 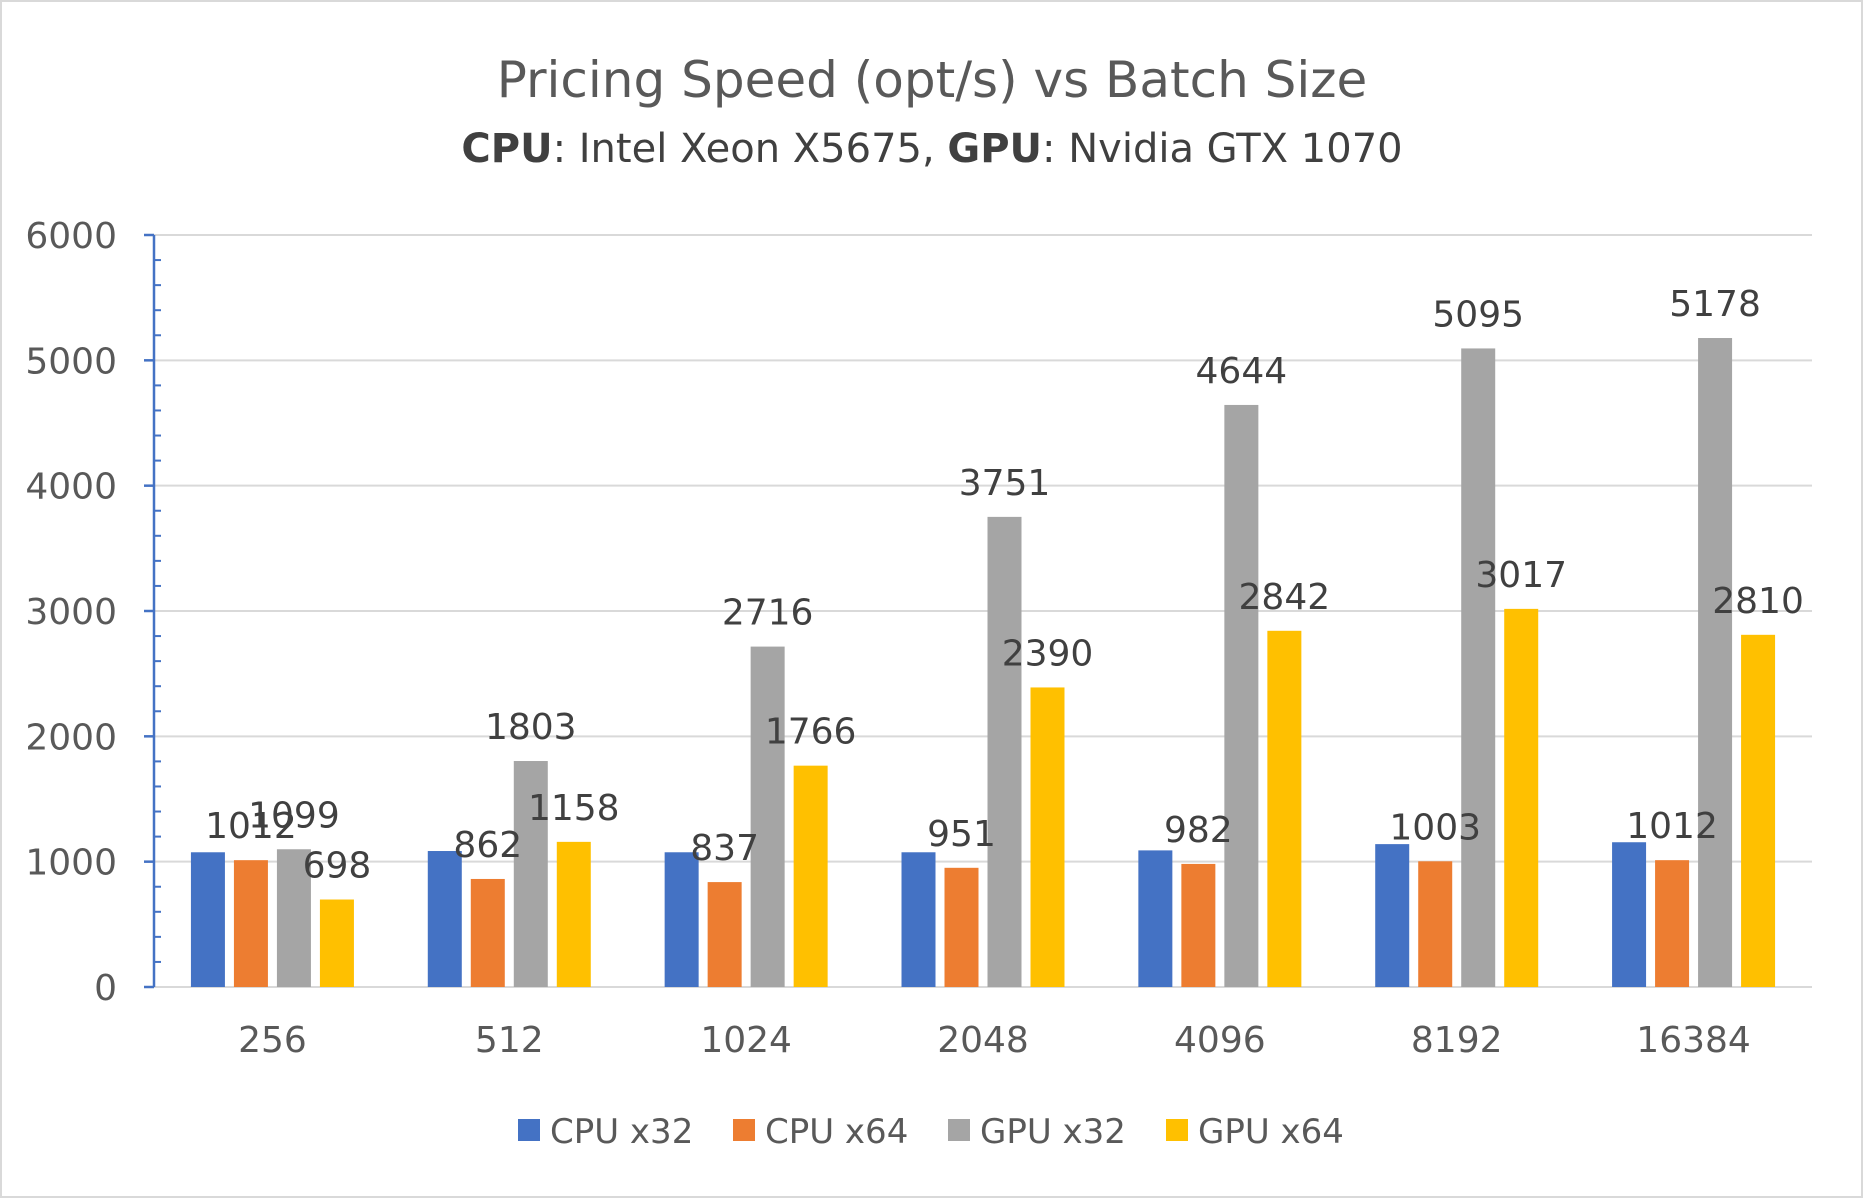 What do you see at coordinates (337, 866) in the screenshot?
I see `data-label: 698` at bounding box center [337, 866].